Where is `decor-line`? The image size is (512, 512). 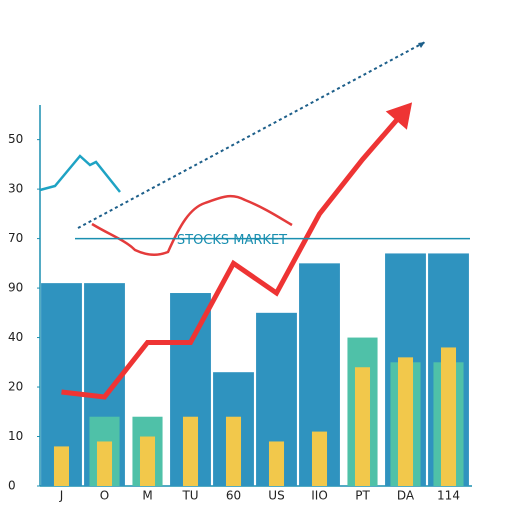
decor-line is located at coordinates (80, 173).